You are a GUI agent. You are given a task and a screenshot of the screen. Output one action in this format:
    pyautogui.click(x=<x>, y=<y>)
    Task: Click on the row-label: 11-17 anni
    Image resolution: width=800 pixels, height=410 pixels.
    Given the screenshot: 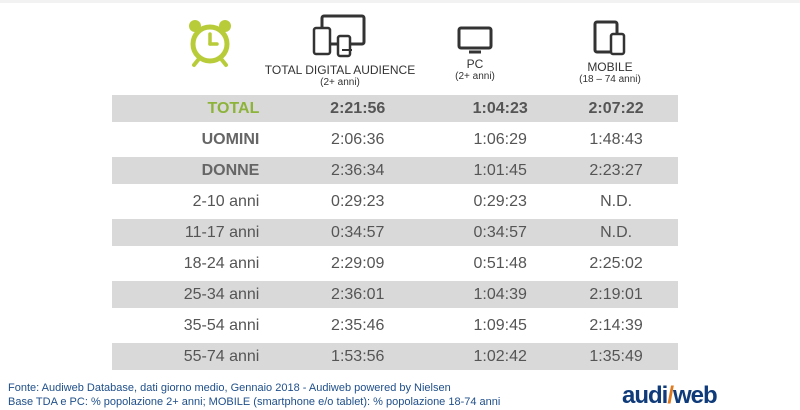 What is the action you would take?
    pyautogui.click(x=222, y=232)
    